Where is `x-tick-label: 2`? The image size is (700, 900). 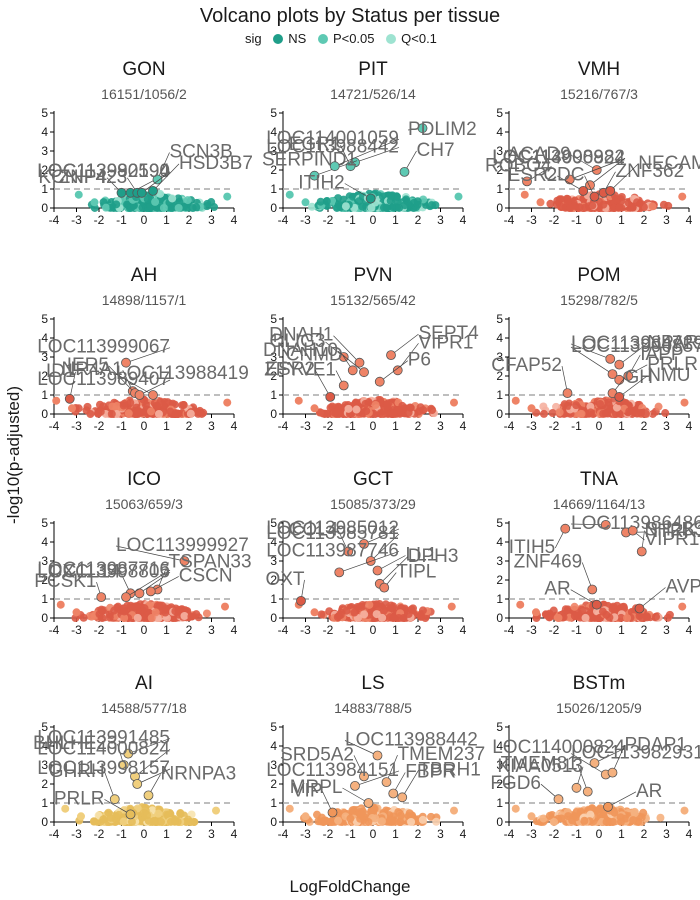
x-tick-label: 2 is located at coordinates (189, 630).